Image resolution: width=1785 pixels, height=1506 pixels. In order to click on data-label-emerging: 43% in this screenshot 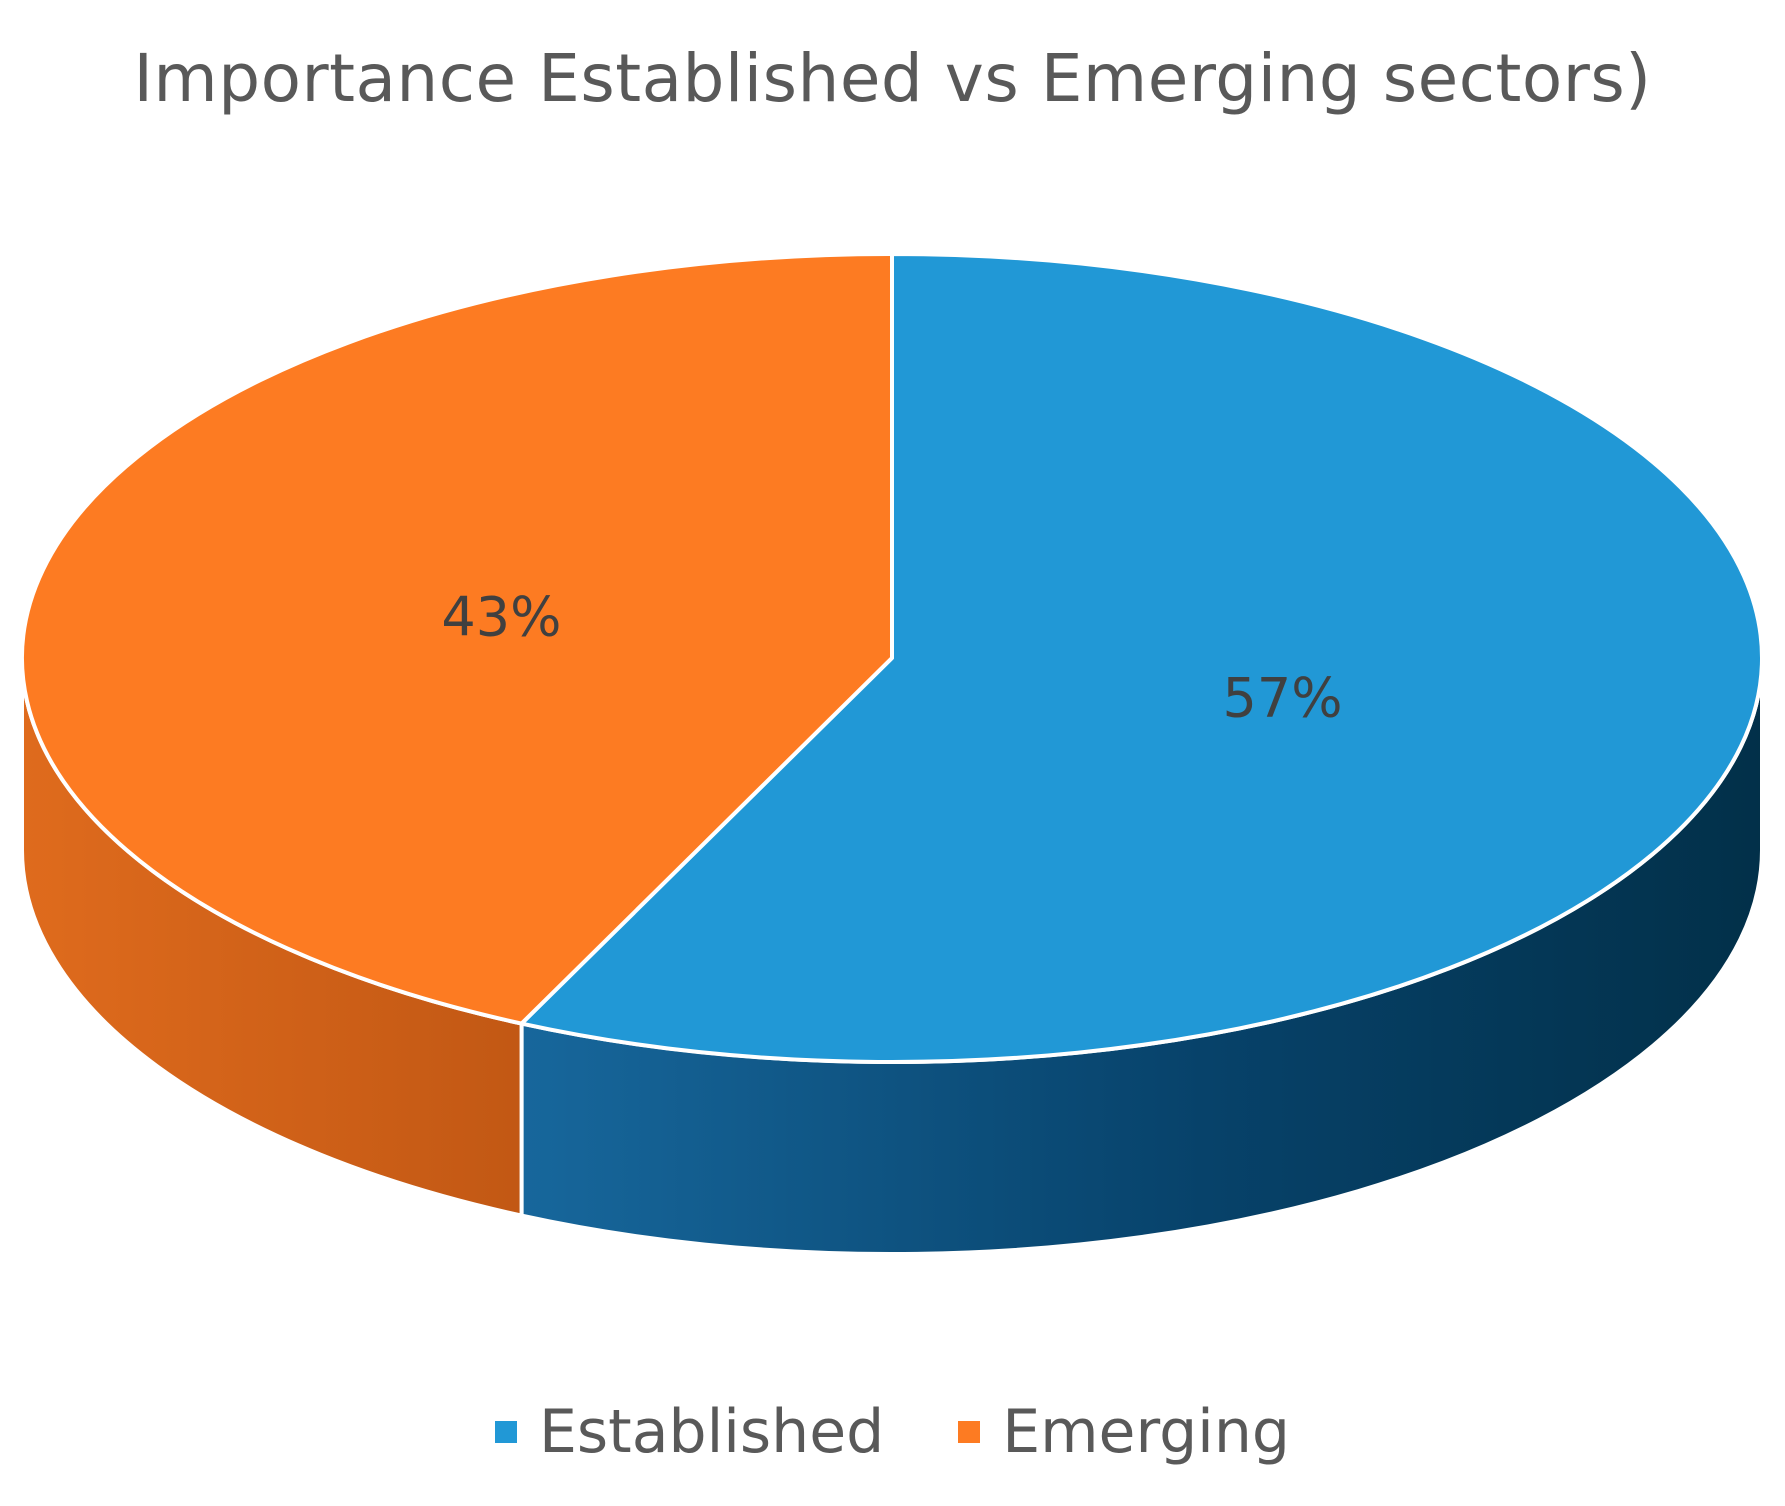, I will do `click(501, 616)`.